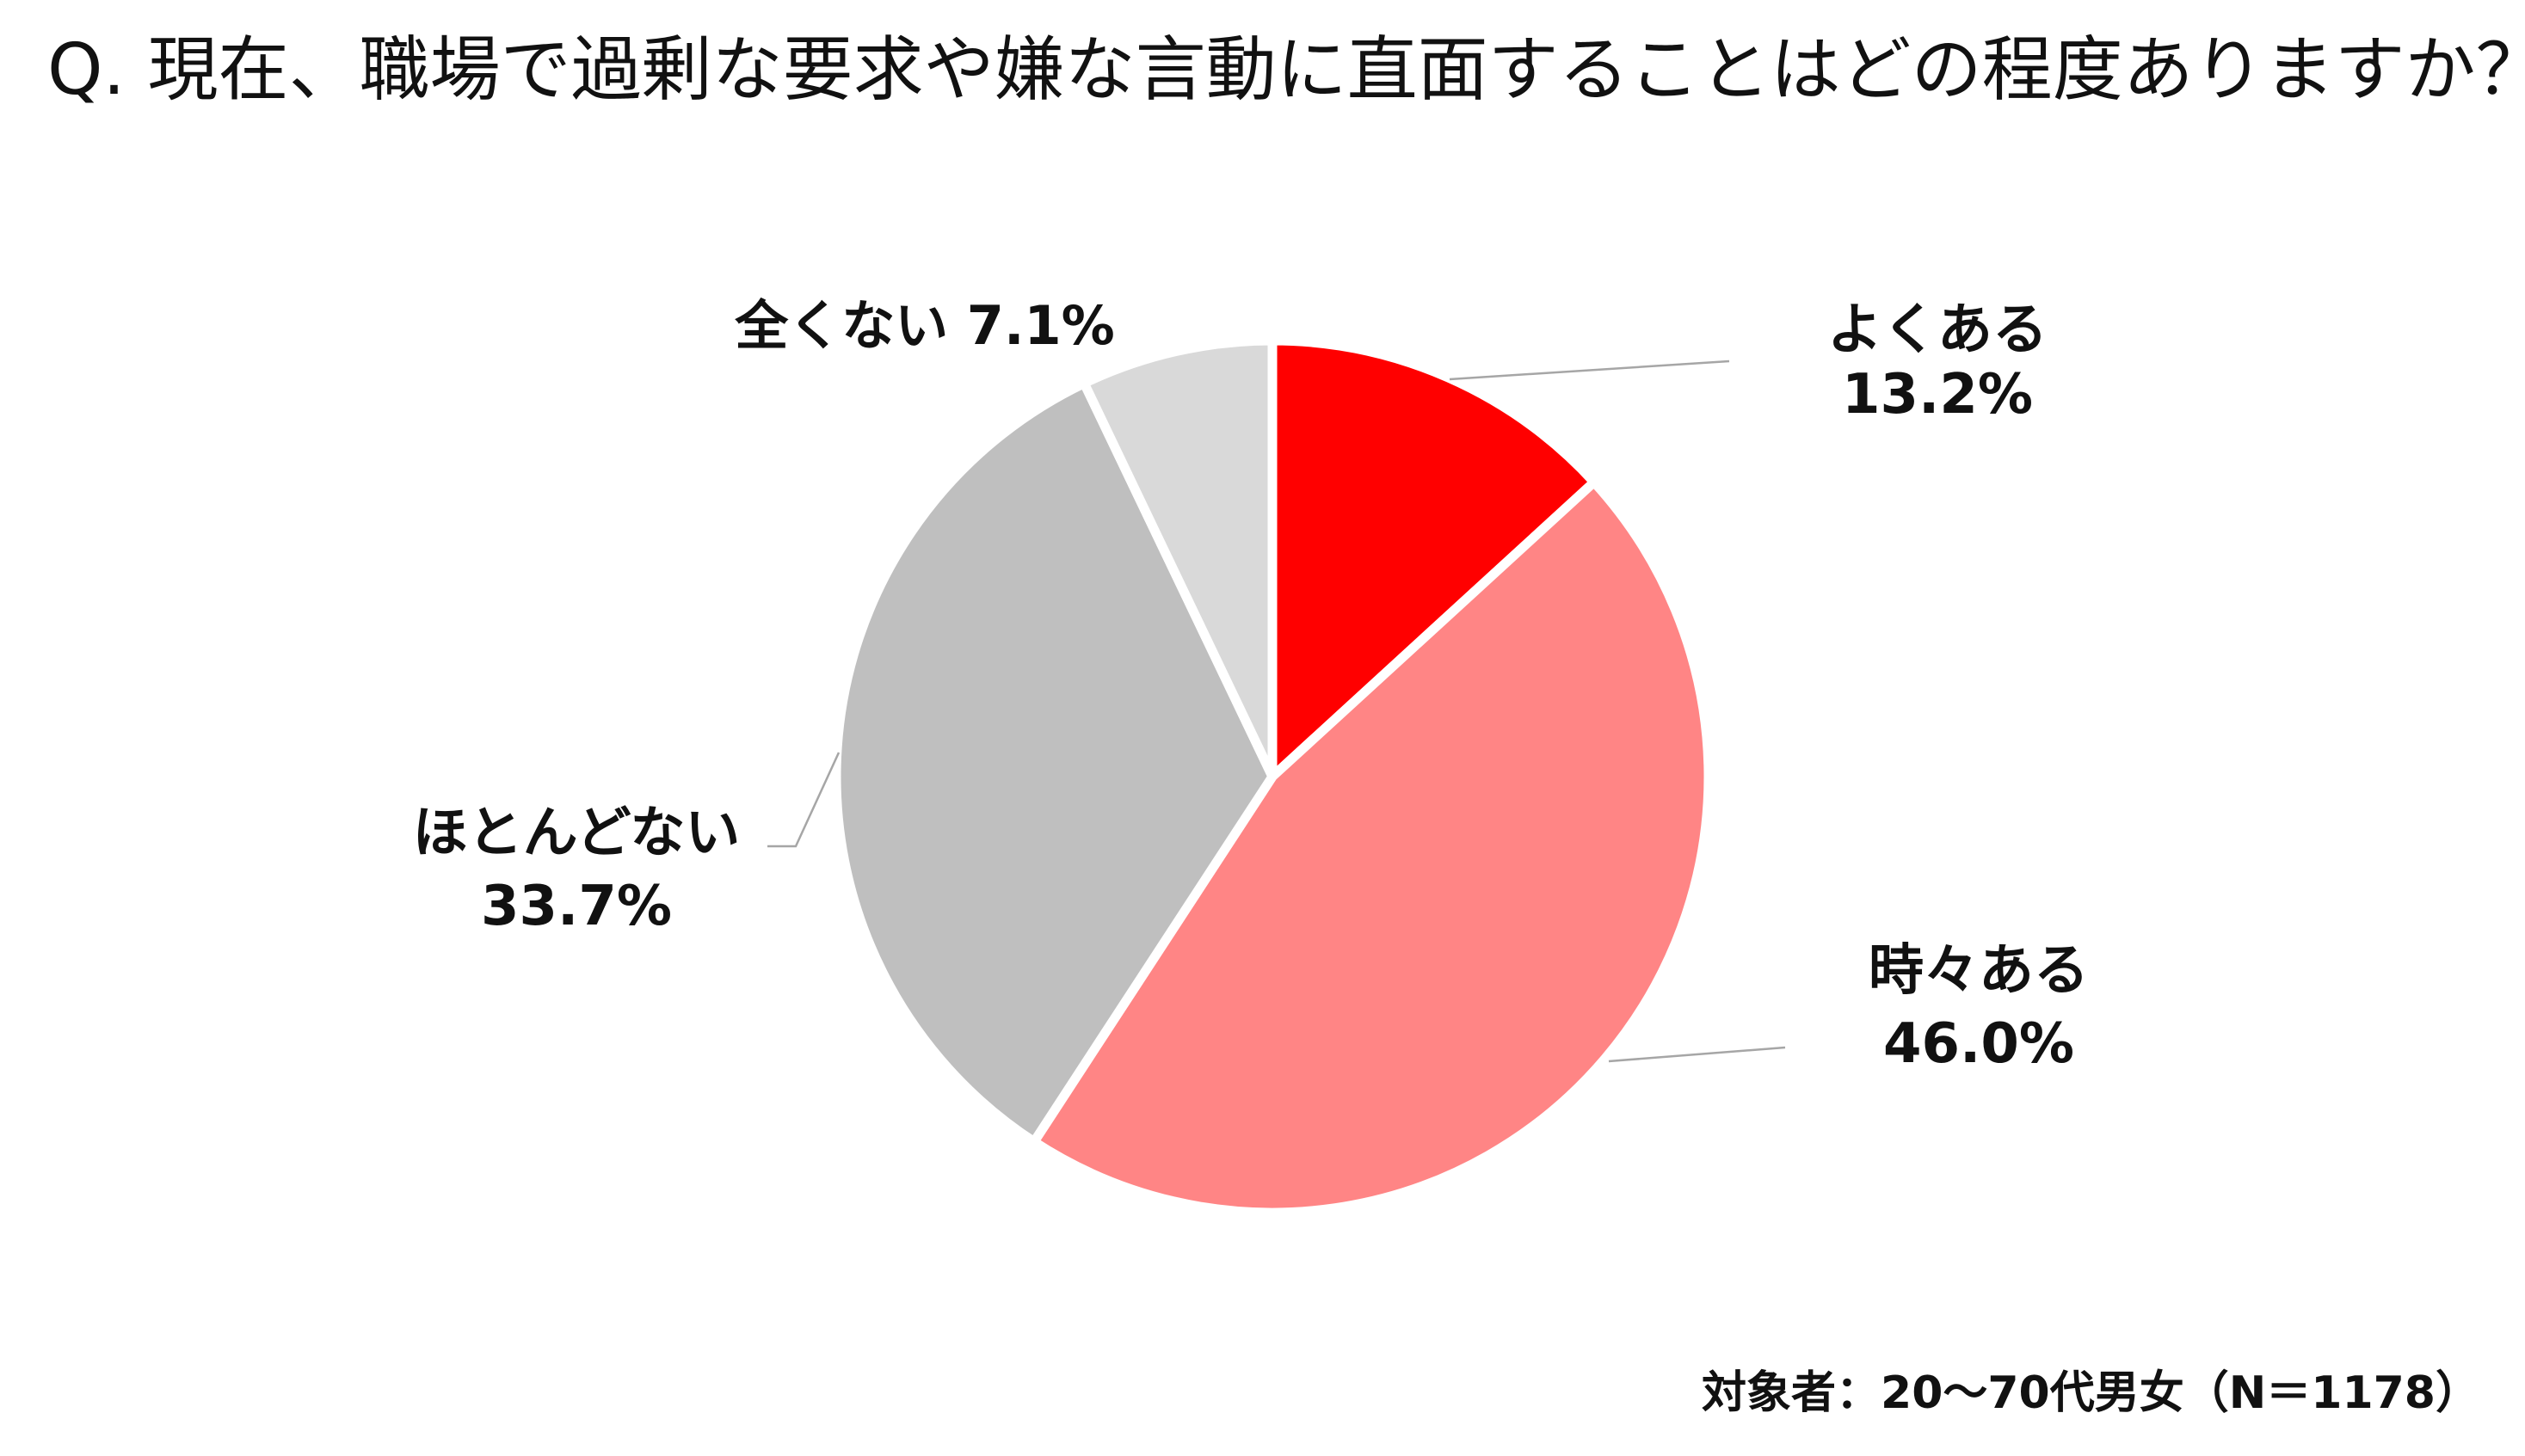 The image size is (2525, 1456). What do you see at coordinates (576, 907) in the screenshot?
I see `slice-value-3: 33.7%` at bounding box center [576, 907].